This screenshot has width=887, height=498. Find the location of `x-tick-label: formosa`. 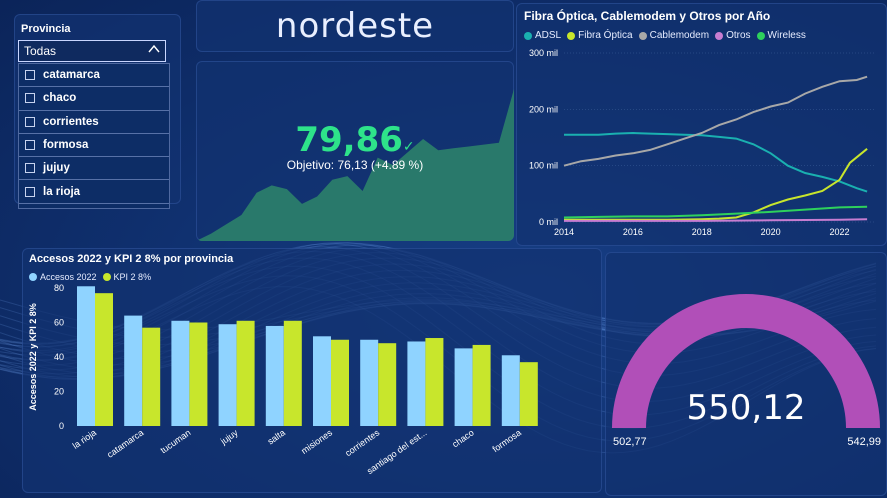

x-tick-label: formosa is located at coordinates (507, 440).